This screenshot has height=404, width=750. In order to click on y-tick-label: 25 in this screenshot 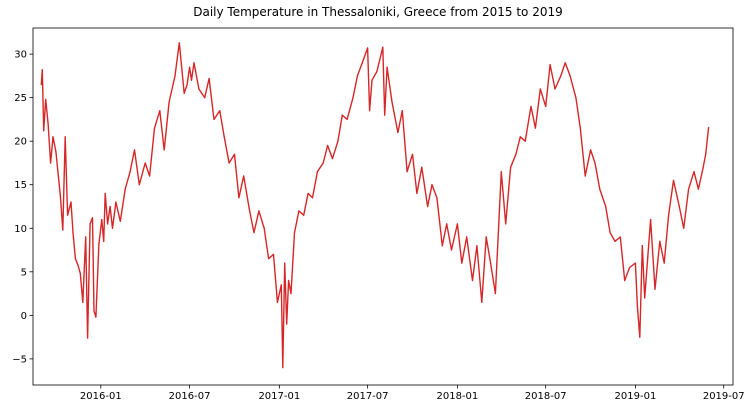, I will do `click(20, 98)`.